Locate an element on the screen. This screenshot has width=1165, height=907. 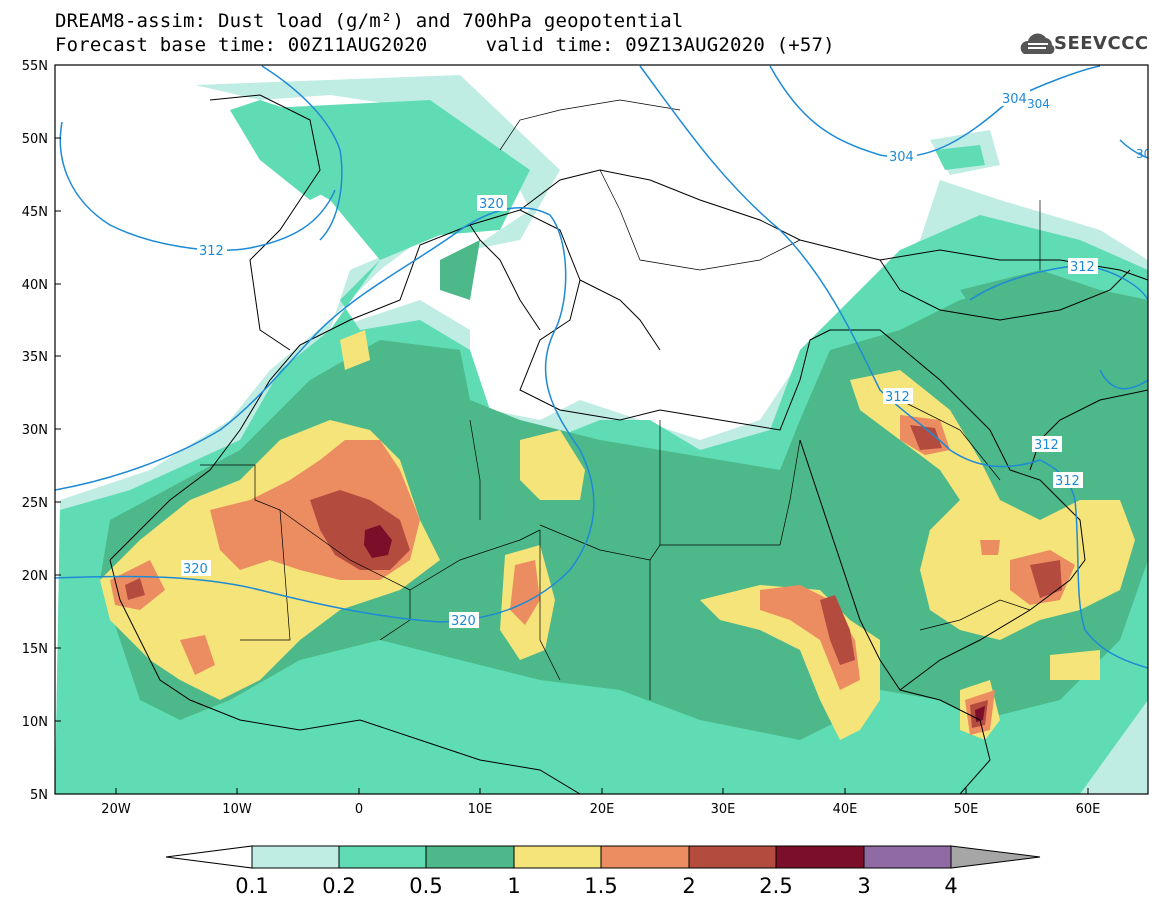
colorbar-label: 2.5 is located at coordinates (775, 886).